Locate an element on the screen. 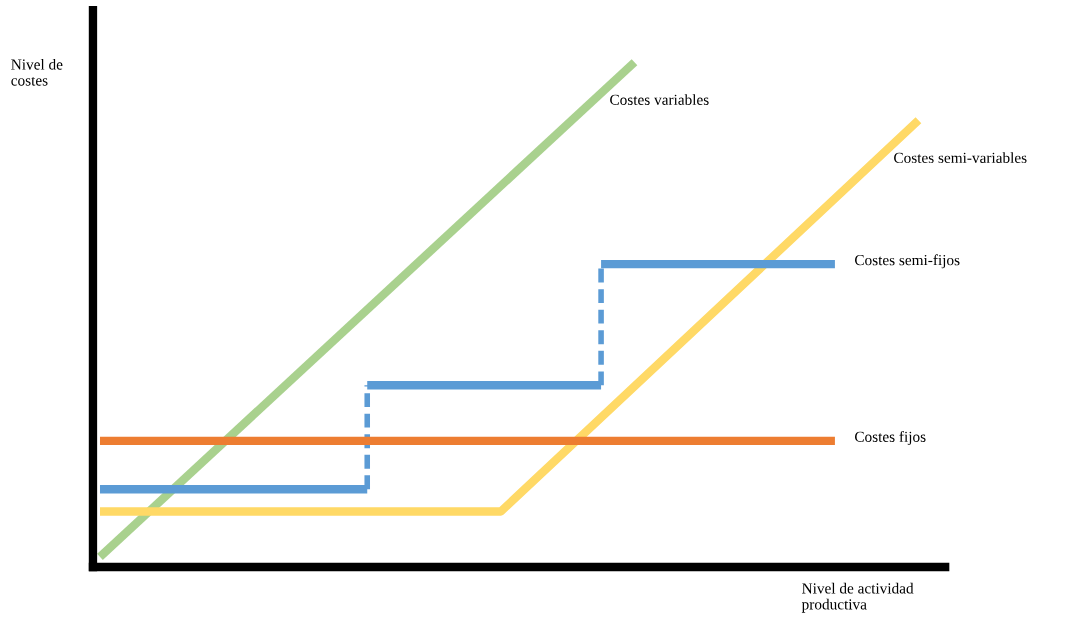 The image size is (1076, 620). series-label: Costes fijos is located at coordinates (890, 438).